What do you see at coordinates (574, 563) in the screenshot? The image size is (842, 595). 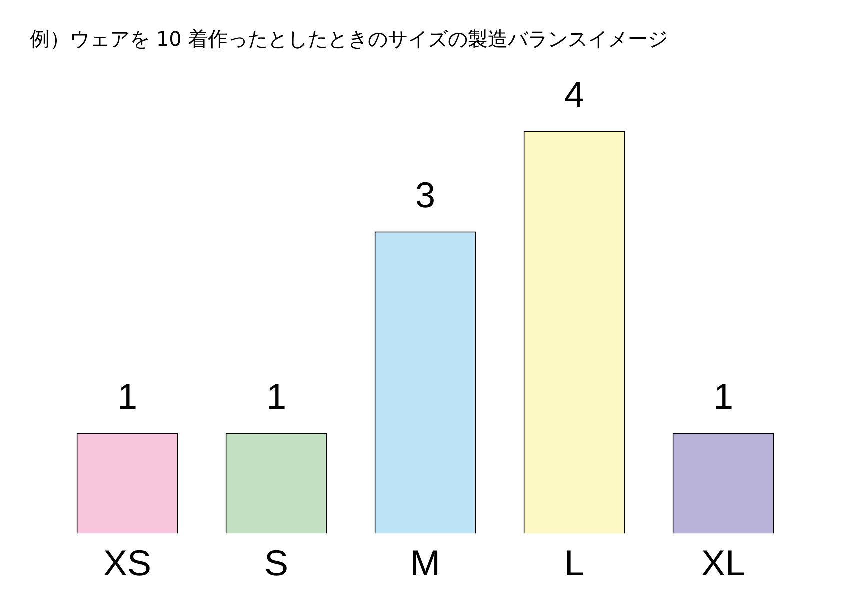 I see `x-tick-label: L` at bounding box center [574, 563].